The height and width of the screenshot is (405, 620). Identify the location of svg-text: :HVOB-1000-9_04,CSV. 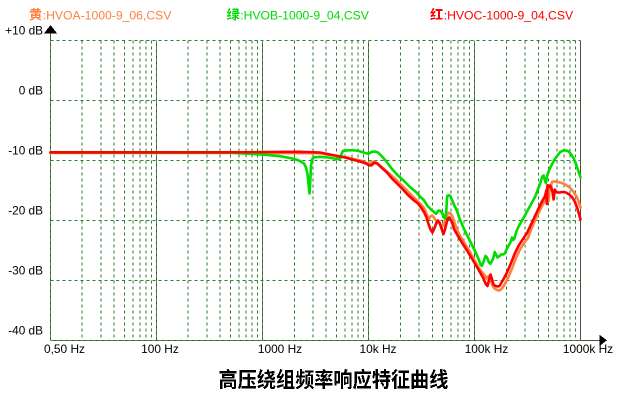
(305, 15).